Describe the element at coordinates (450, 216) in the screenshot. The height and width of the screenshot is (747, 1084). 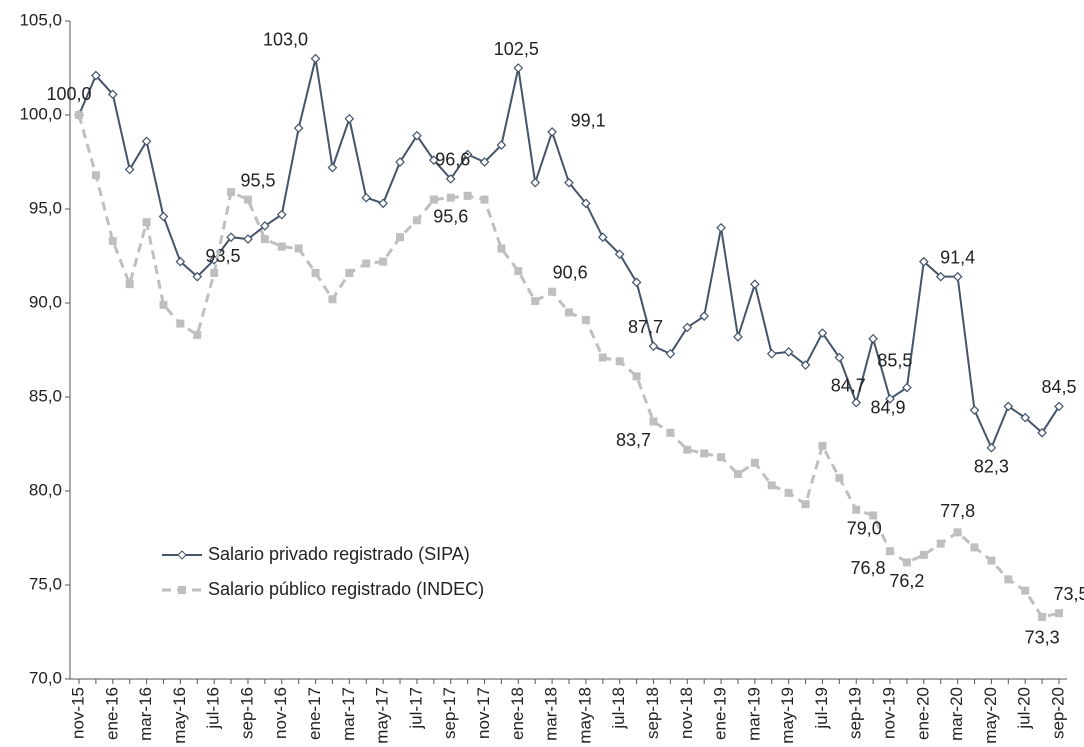
I see `data-label: 95,6` at that location.